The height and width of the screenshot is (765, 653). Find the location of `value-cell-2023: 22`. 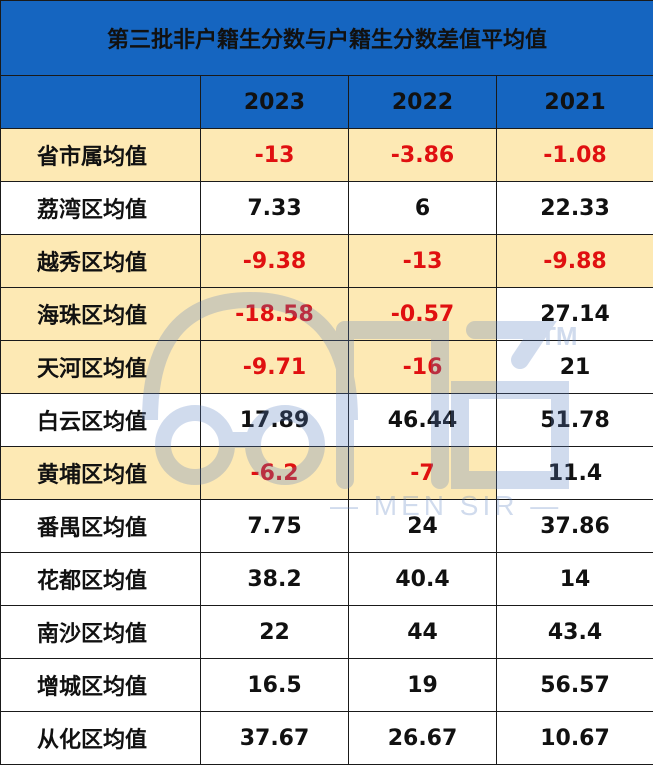

value-cell-2023: 22 is located at coordinates (275, 632).